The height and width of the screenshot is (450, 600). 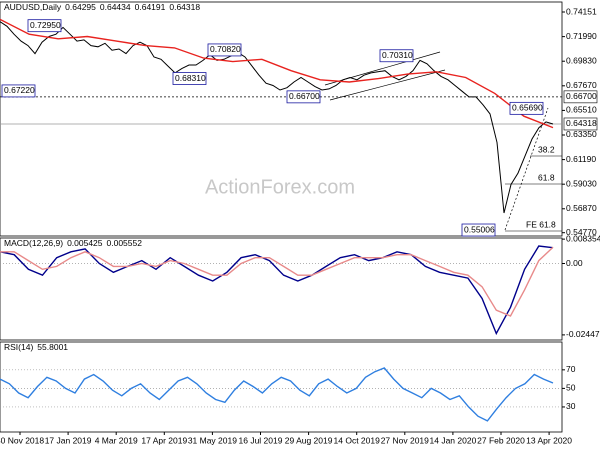 I want to click on header-value: 0.005425, so click(x=85, y=243).